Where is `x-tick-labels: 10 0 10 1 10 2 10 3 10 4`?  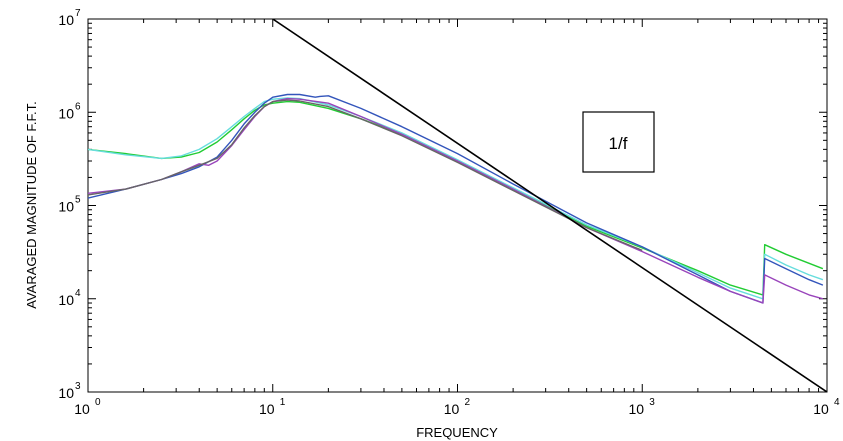 x-tick-labels: 10 0 10 1 10 2 10 3 10 4 is located at coordinates (457, 407).